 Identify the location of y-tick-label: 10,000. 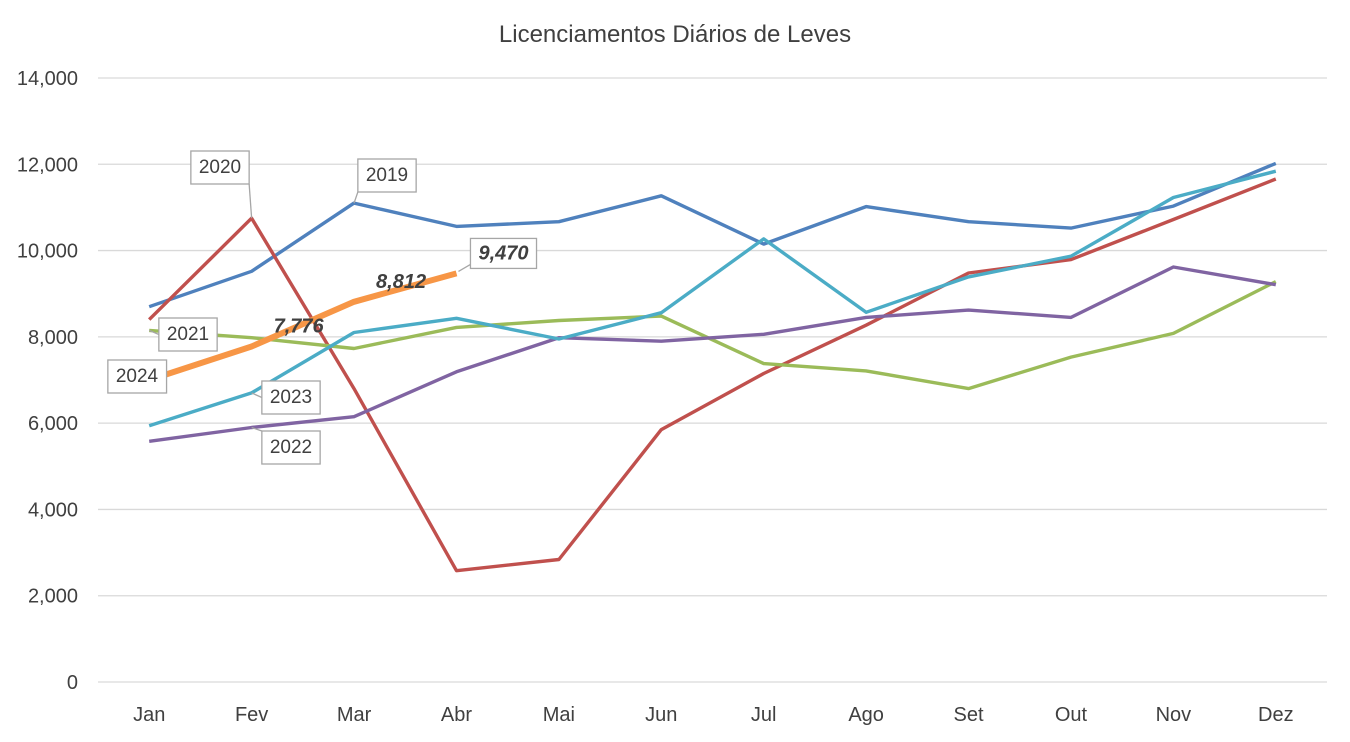
(47, 252).